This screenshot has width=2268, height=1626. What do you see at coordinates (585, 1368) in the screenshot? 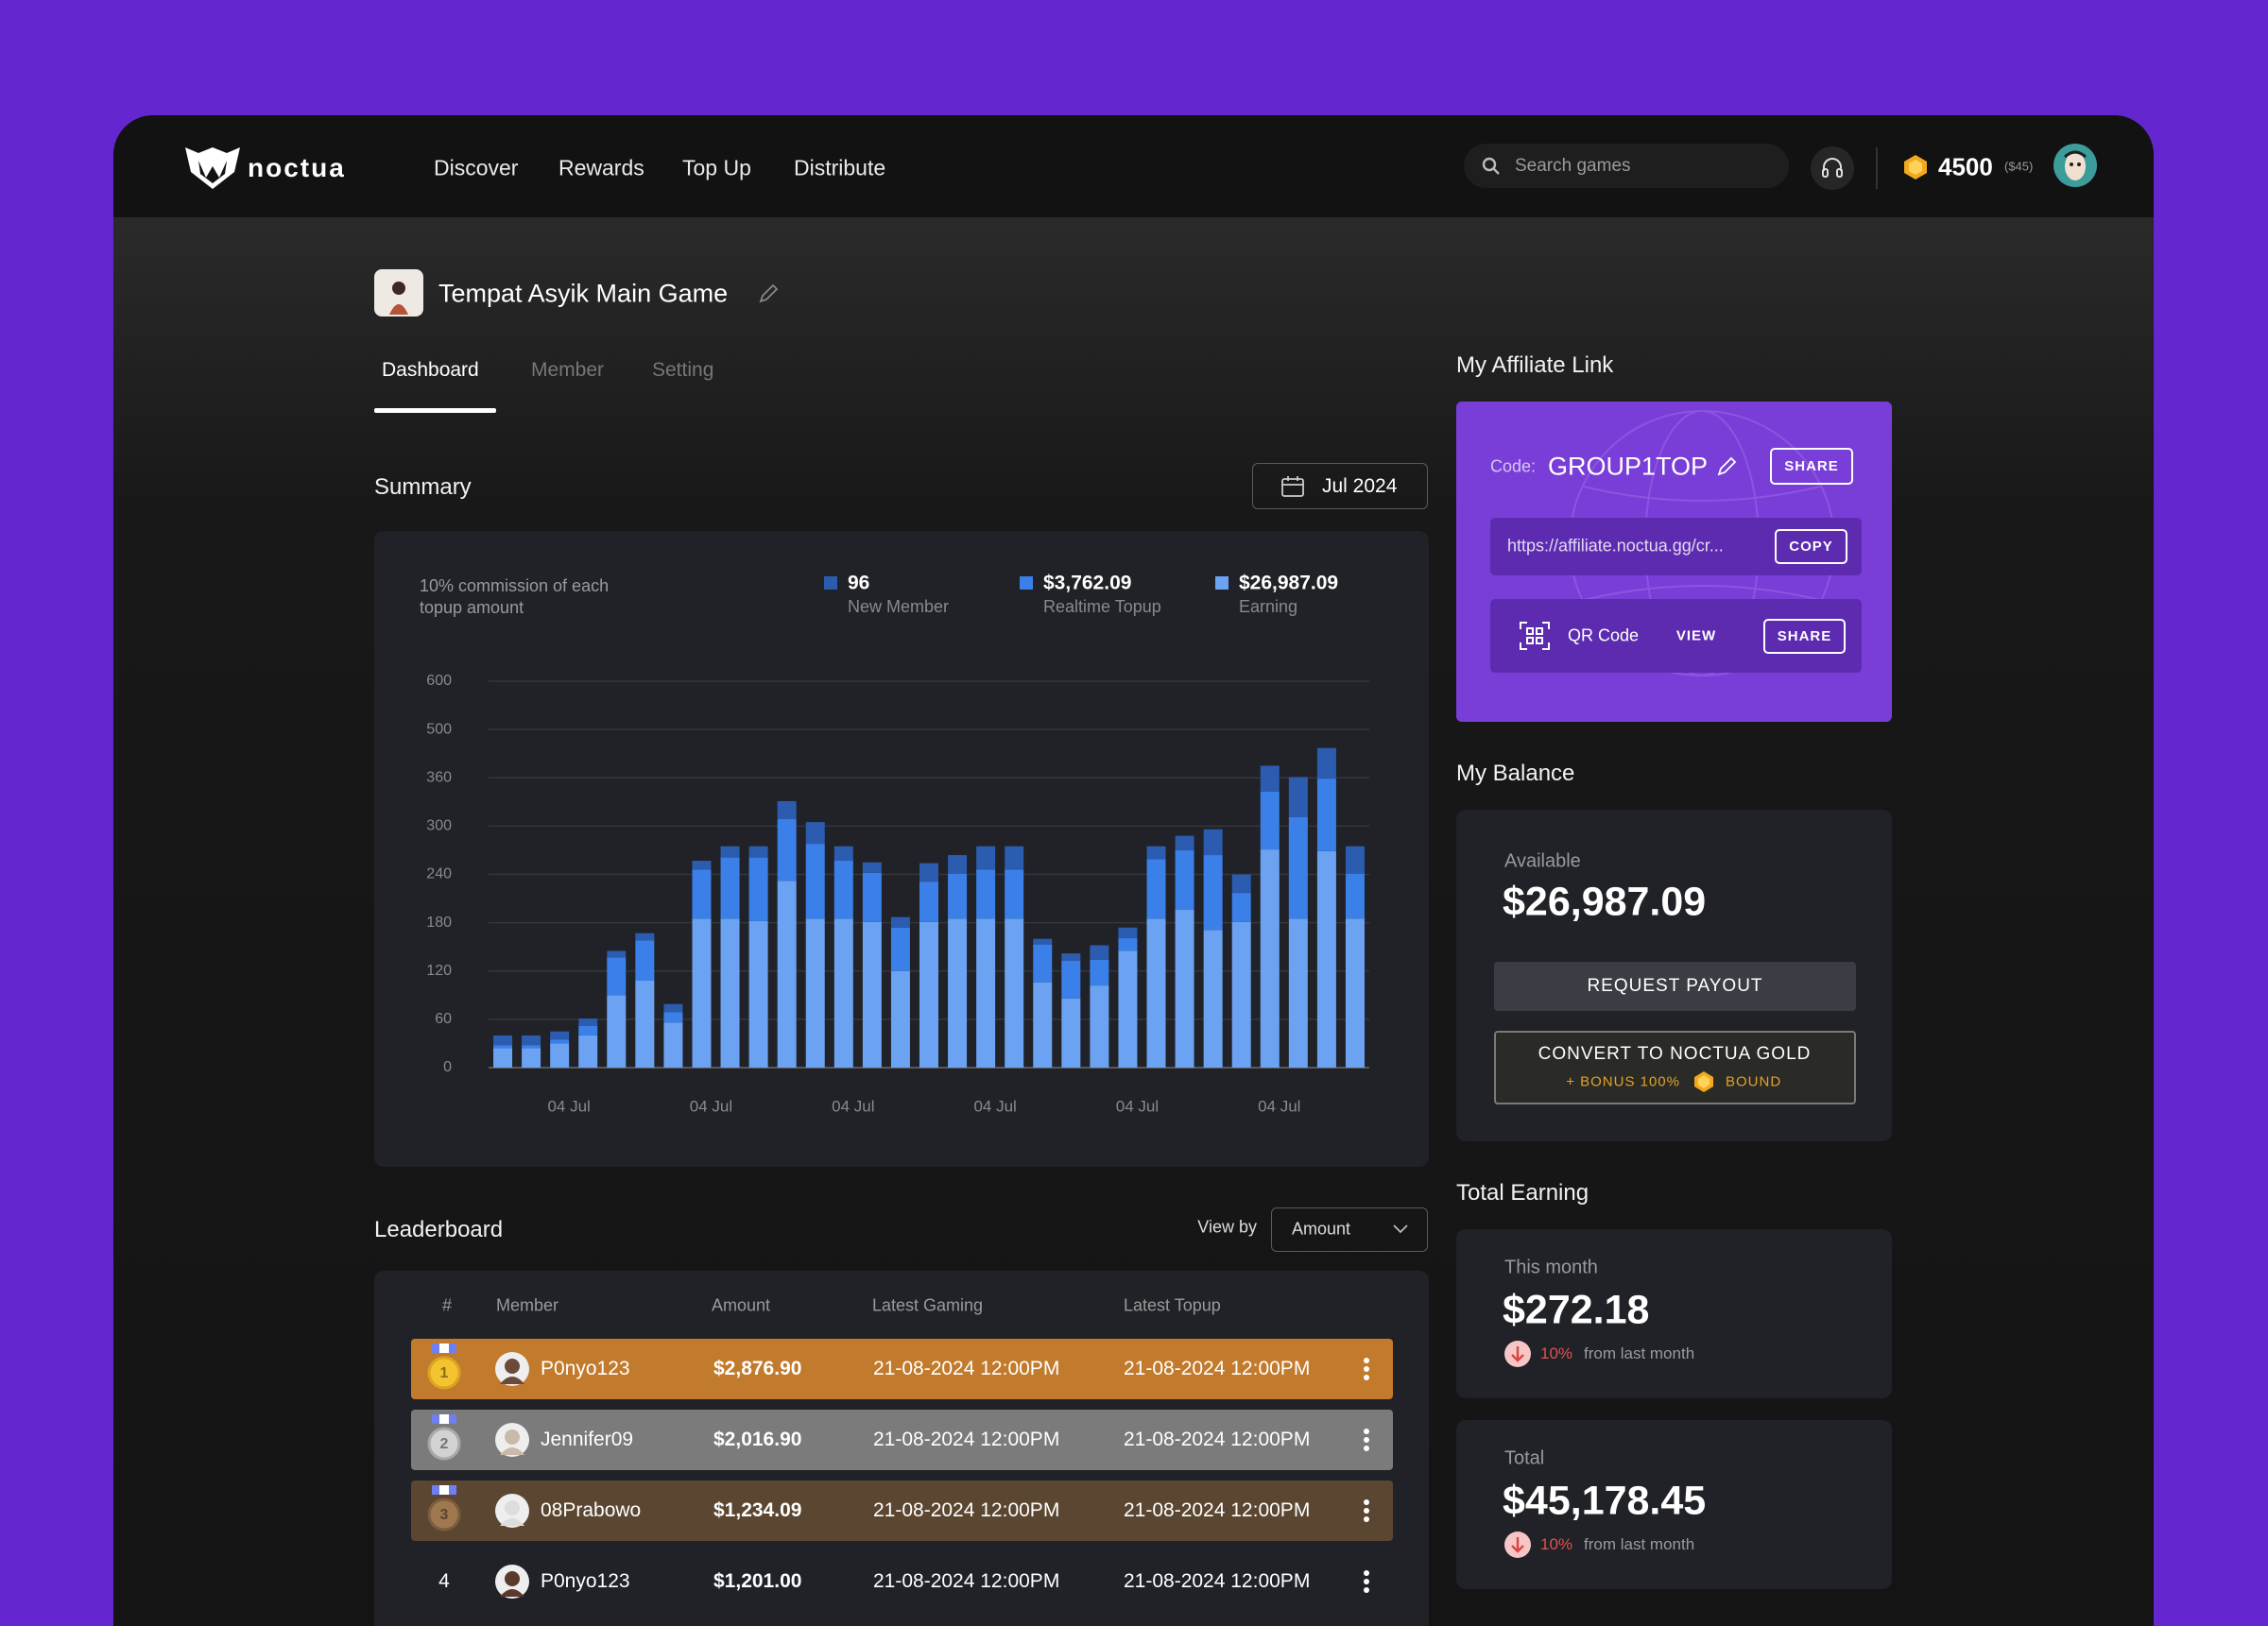
I see `member-name: P0nyo123` at bounding box center [585, 1368].